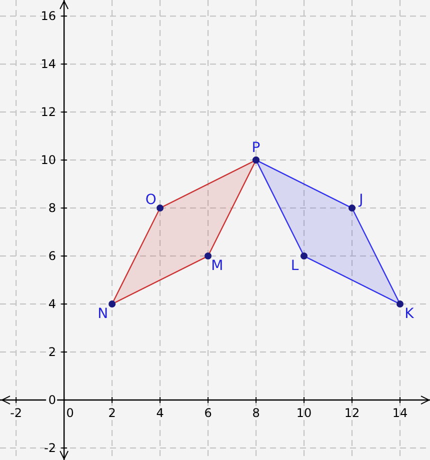  What do you see at coordinates (409, 314) in the screenshot?
I see `annotation: K` at bounding box center [409, 314].